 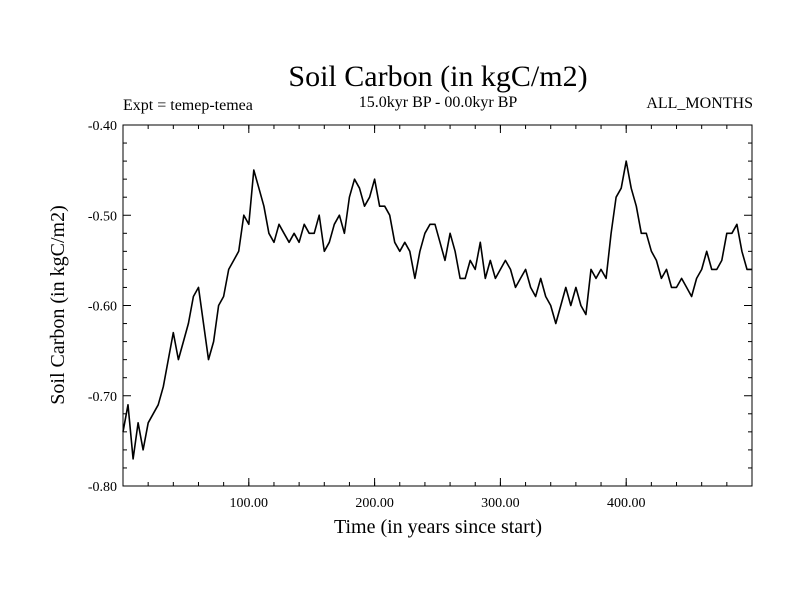 What do you see at coordinates (374, 503) in the screenshot?
I see `x-tick-label: 200.00` at bounding box center [374, 503].